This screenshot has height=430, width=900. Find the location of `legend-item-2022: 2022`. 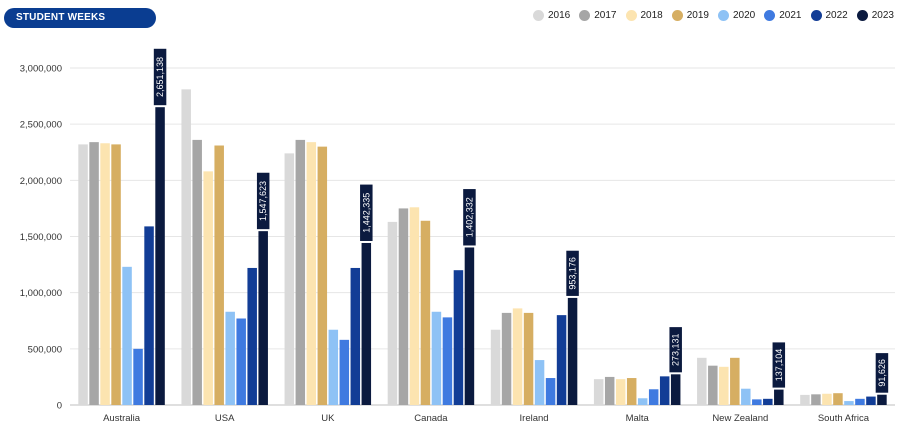

legend-item-2022: 2022 is located at coordinates (829, 15).